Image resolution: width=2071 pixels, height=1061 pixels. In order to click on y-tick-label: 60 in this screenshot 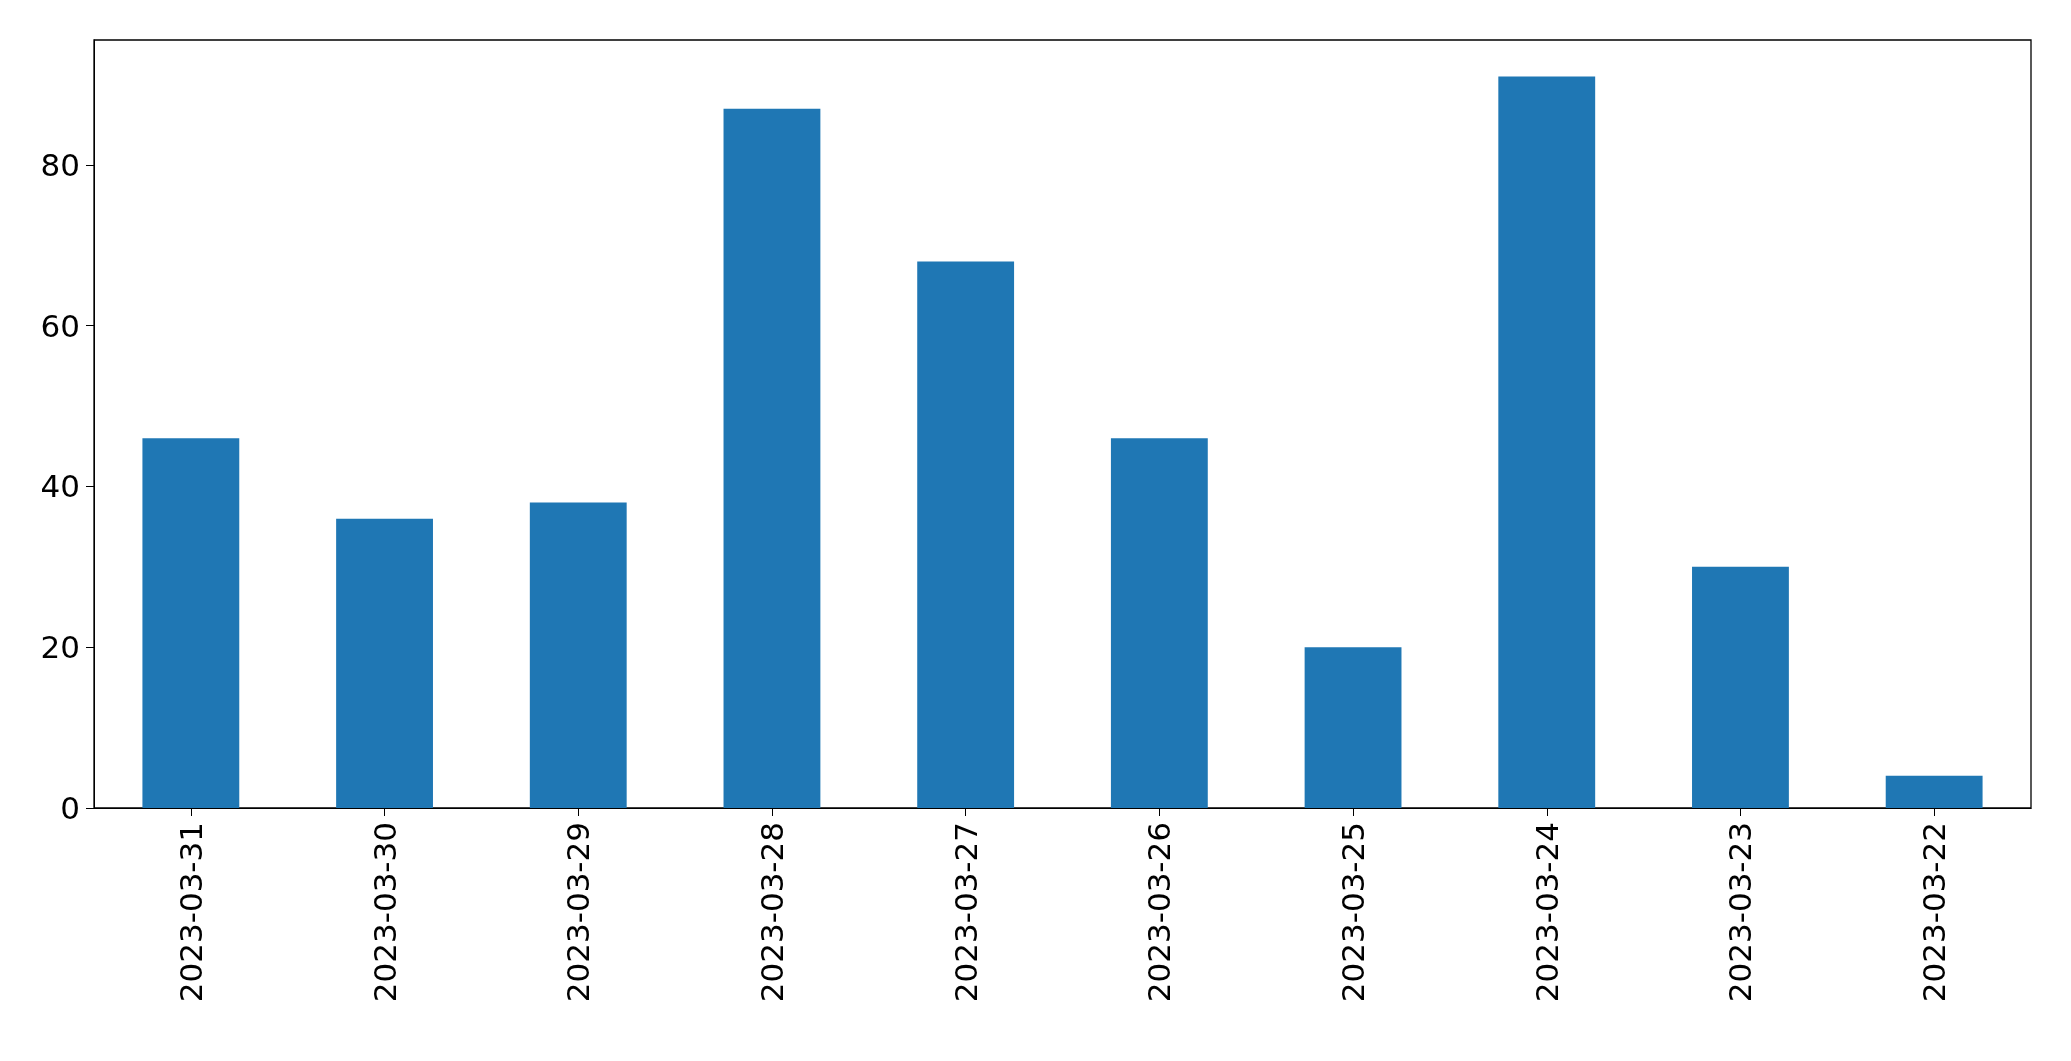, I will do `click(60, 325)`.